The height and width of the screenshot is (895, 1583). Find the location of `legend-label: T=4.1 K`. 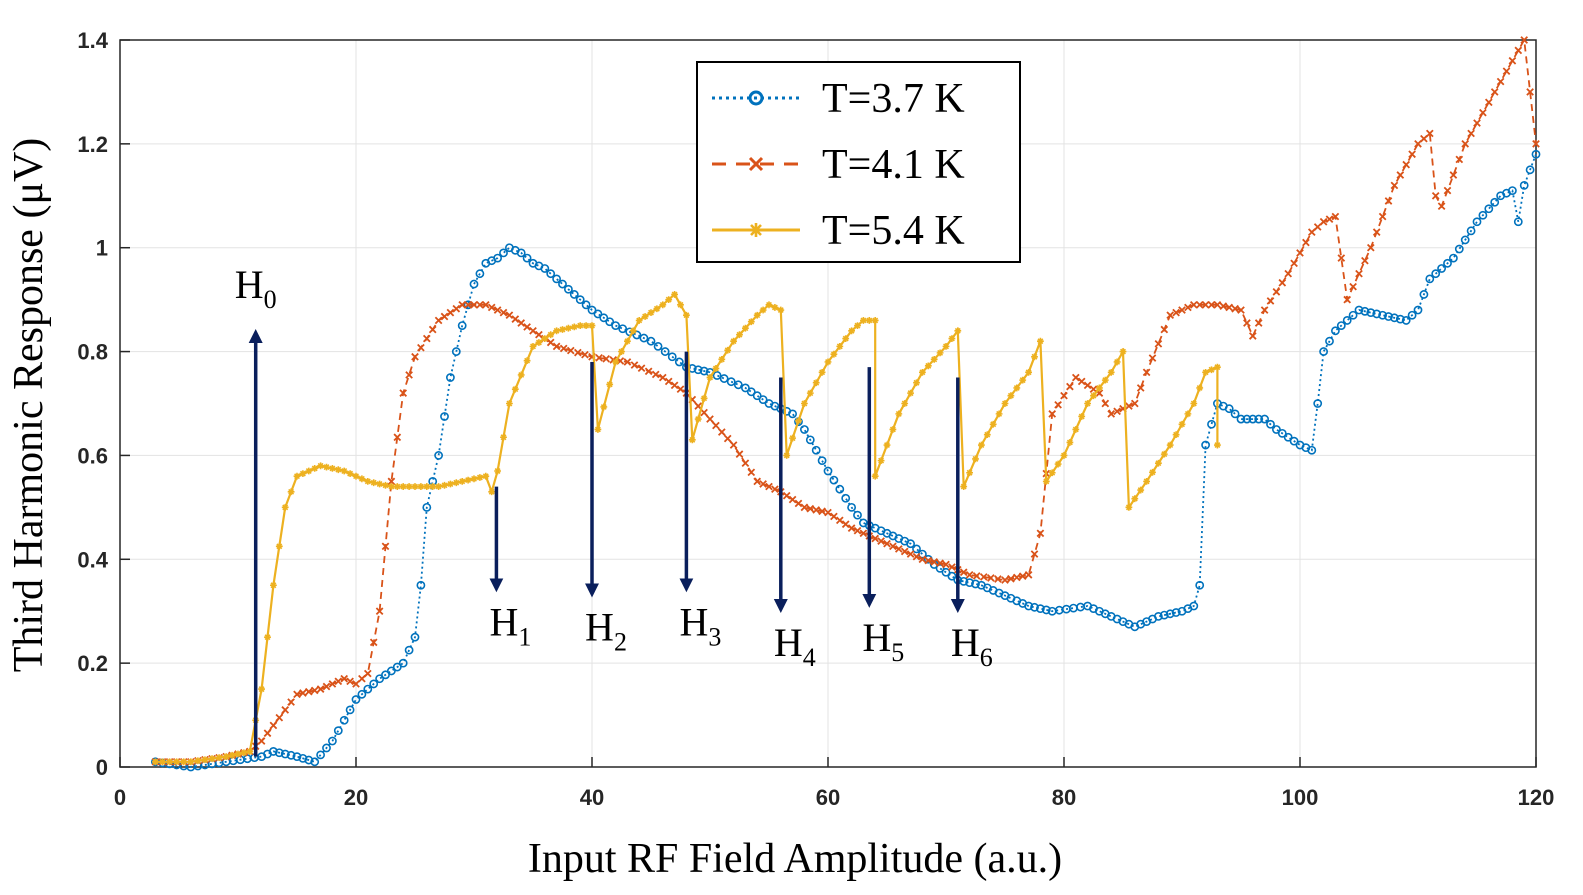

legend-label: T=4.1 K is located at coordinates (893, 165).